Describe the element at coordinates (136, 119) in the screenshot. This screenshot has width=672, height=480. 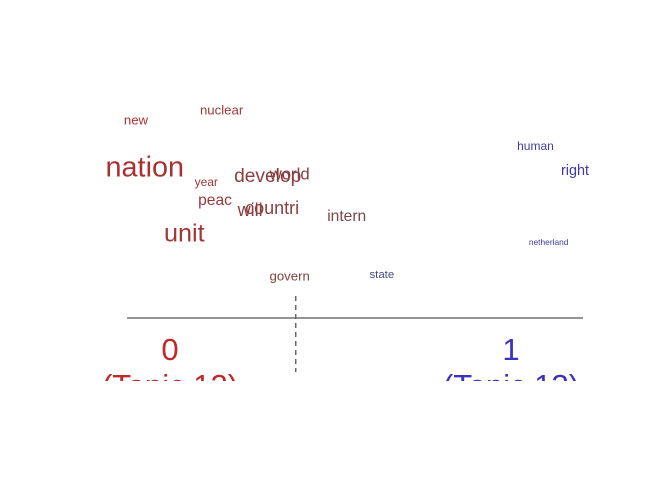
I see `word-new: new` at that location.